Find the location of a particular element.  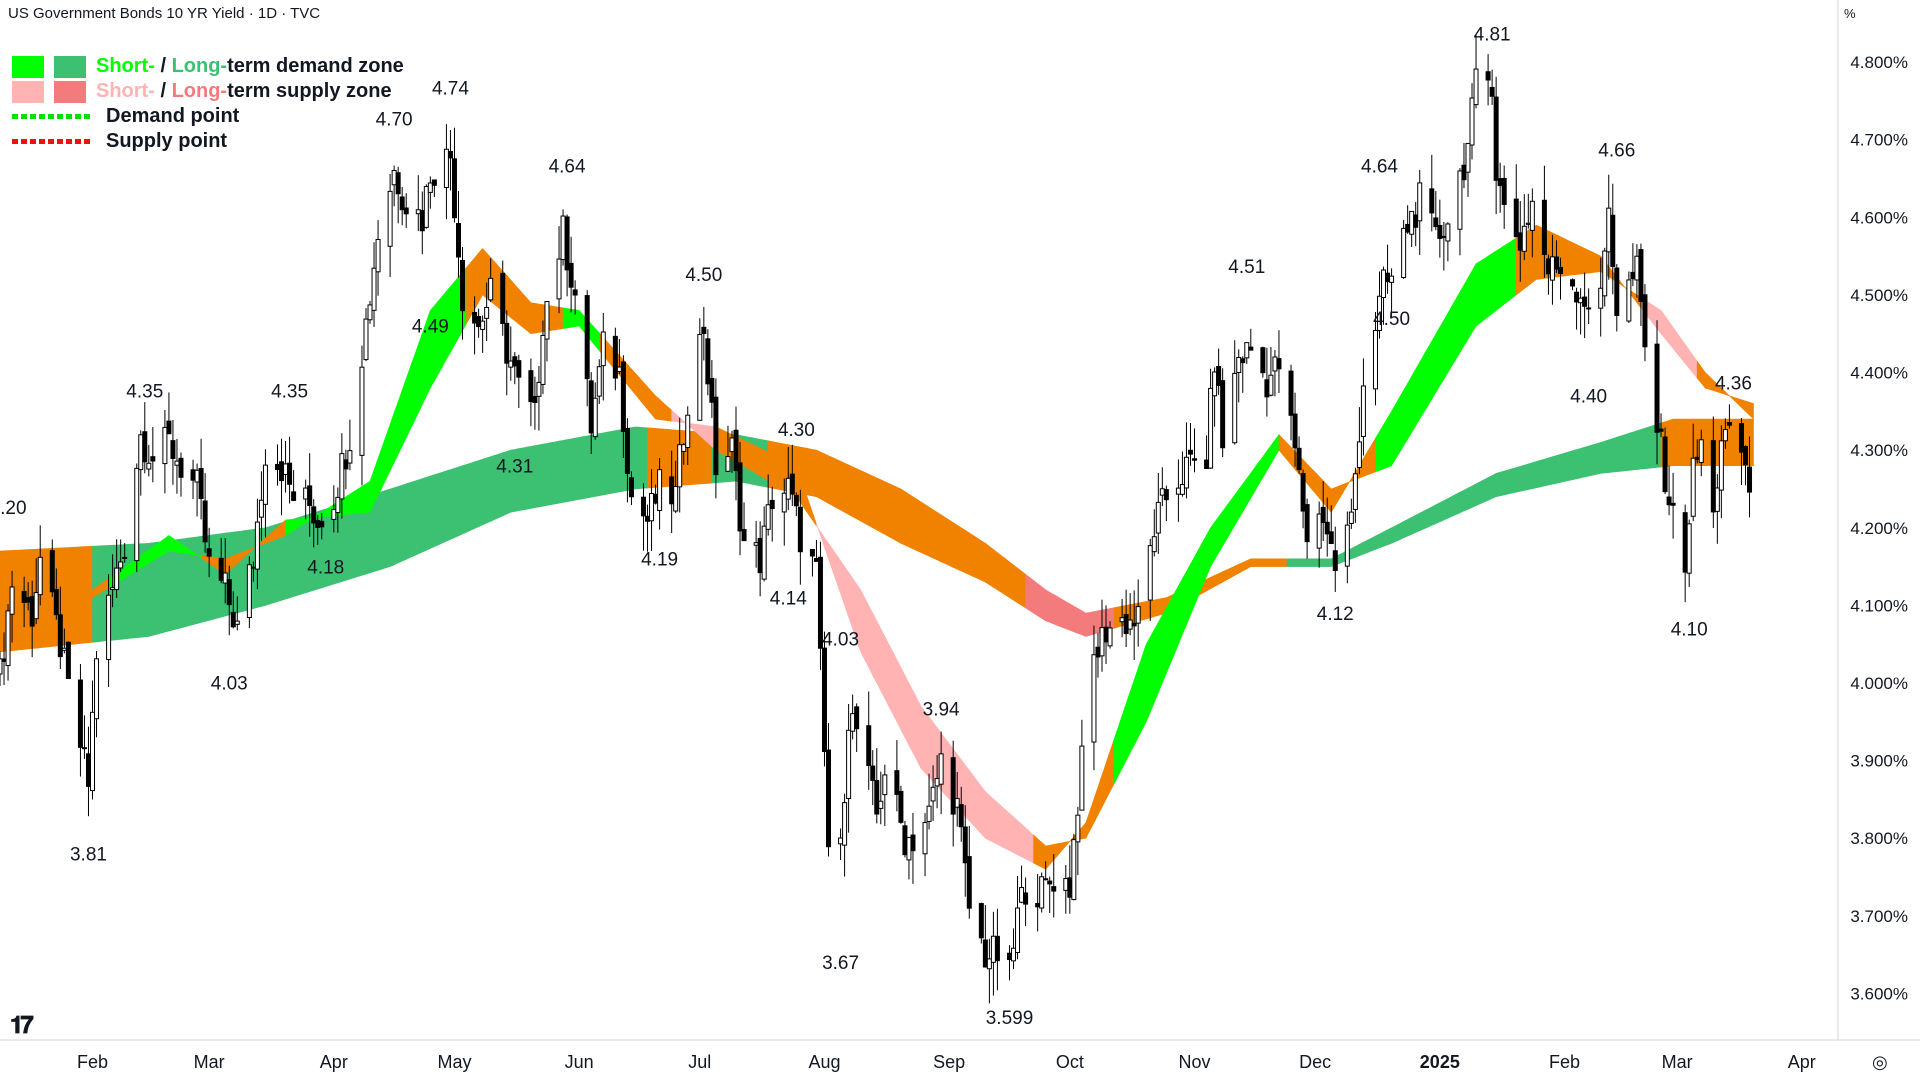

legend-supply-point-label: Supply point is located at coordinates (167, 141).